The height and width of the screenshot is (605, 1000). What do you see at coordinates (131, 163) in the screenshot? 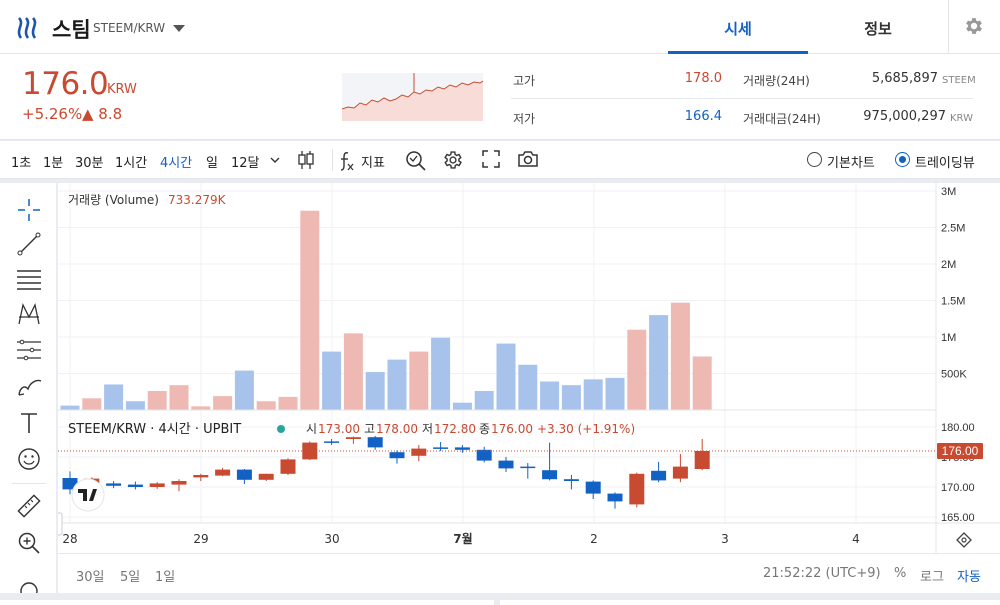
I see `interval-1h: 1시간` at bounding box center [131, 163].